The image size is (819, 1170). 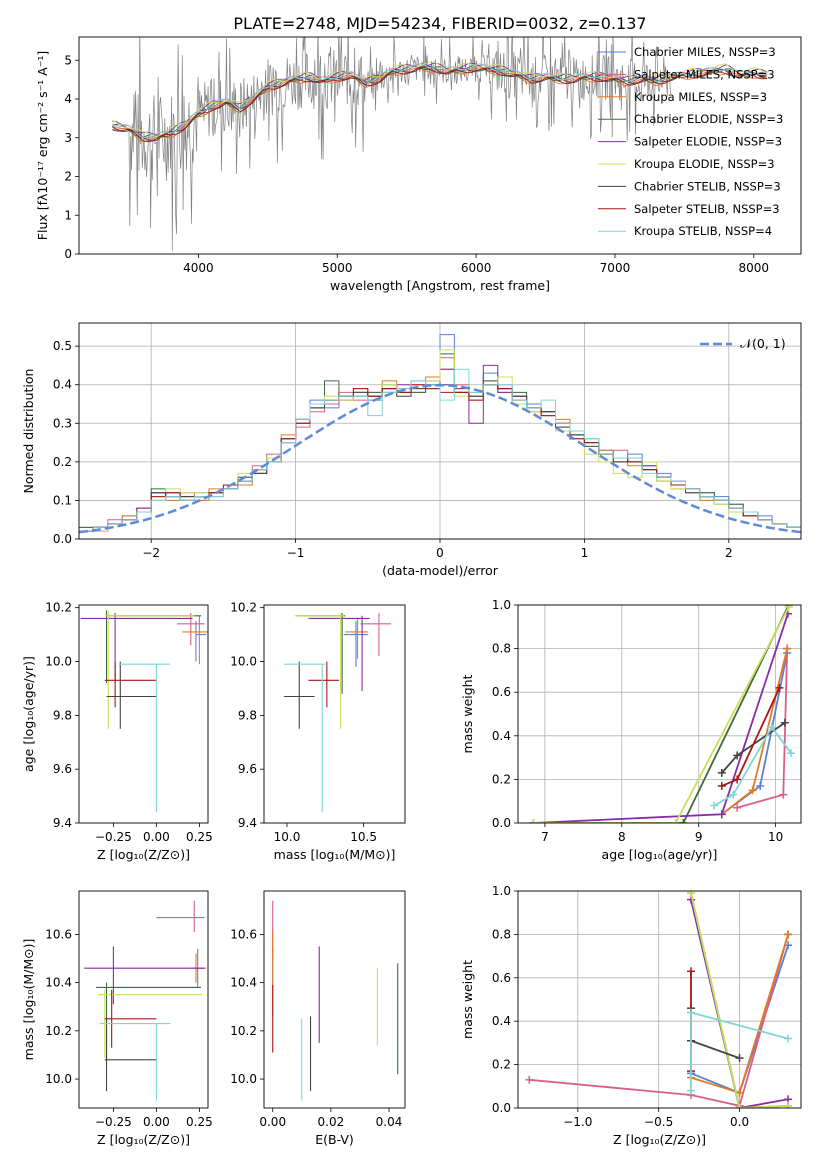 What do you see at coordinates (577, 1122) in the screenshot?
I see `x-tick-label: −1.0` at bounding box center [577, 1122].